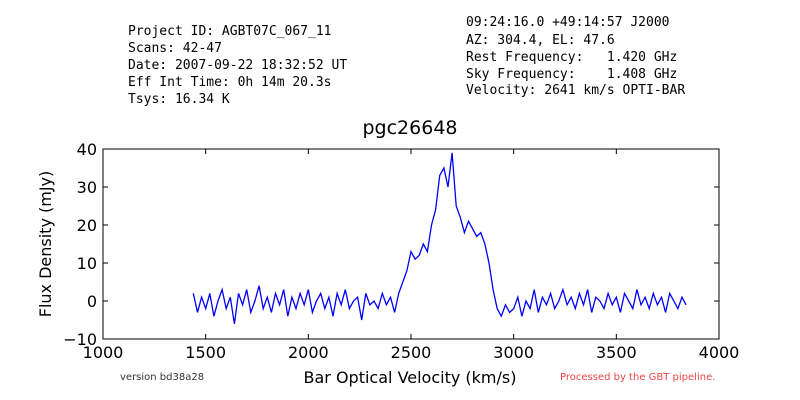  What do you see at coordinates (409, 128) in the screenshot?
I see `chart-title: pgc26648` at bounding box center [409, 128].